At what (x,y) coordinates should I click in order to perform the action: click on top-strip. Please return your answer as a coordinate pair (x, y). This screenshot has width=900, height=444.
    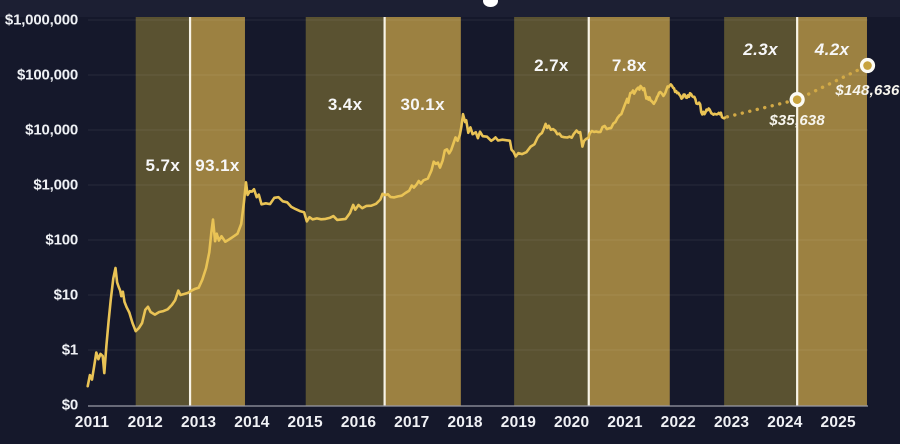
    Looking at the image, I should click on (450, 8).